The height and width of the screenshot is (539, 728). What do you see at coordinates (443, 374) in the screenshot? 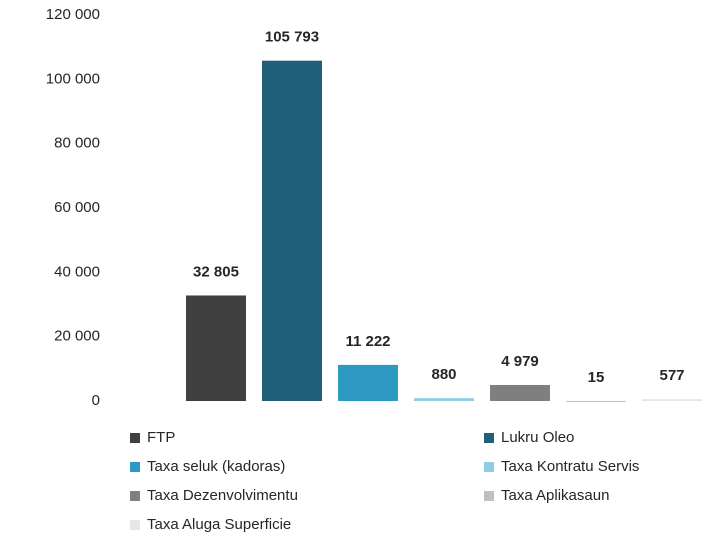
I see `value-label: 880` at bounding box center [443, 374].